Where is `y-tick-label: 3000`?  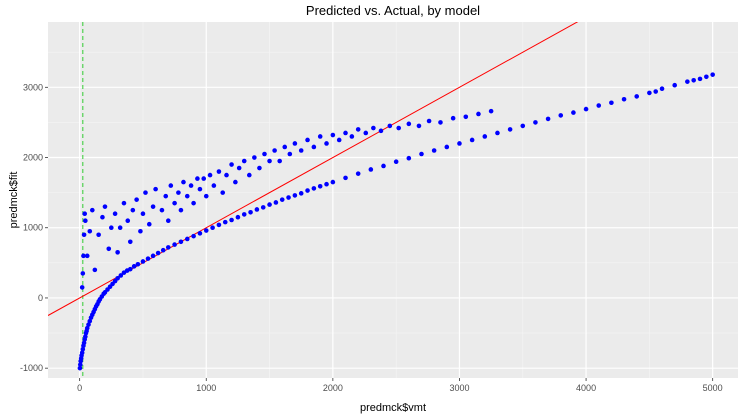 y-tick-label: 3000 is located at coordinates (33, 87).